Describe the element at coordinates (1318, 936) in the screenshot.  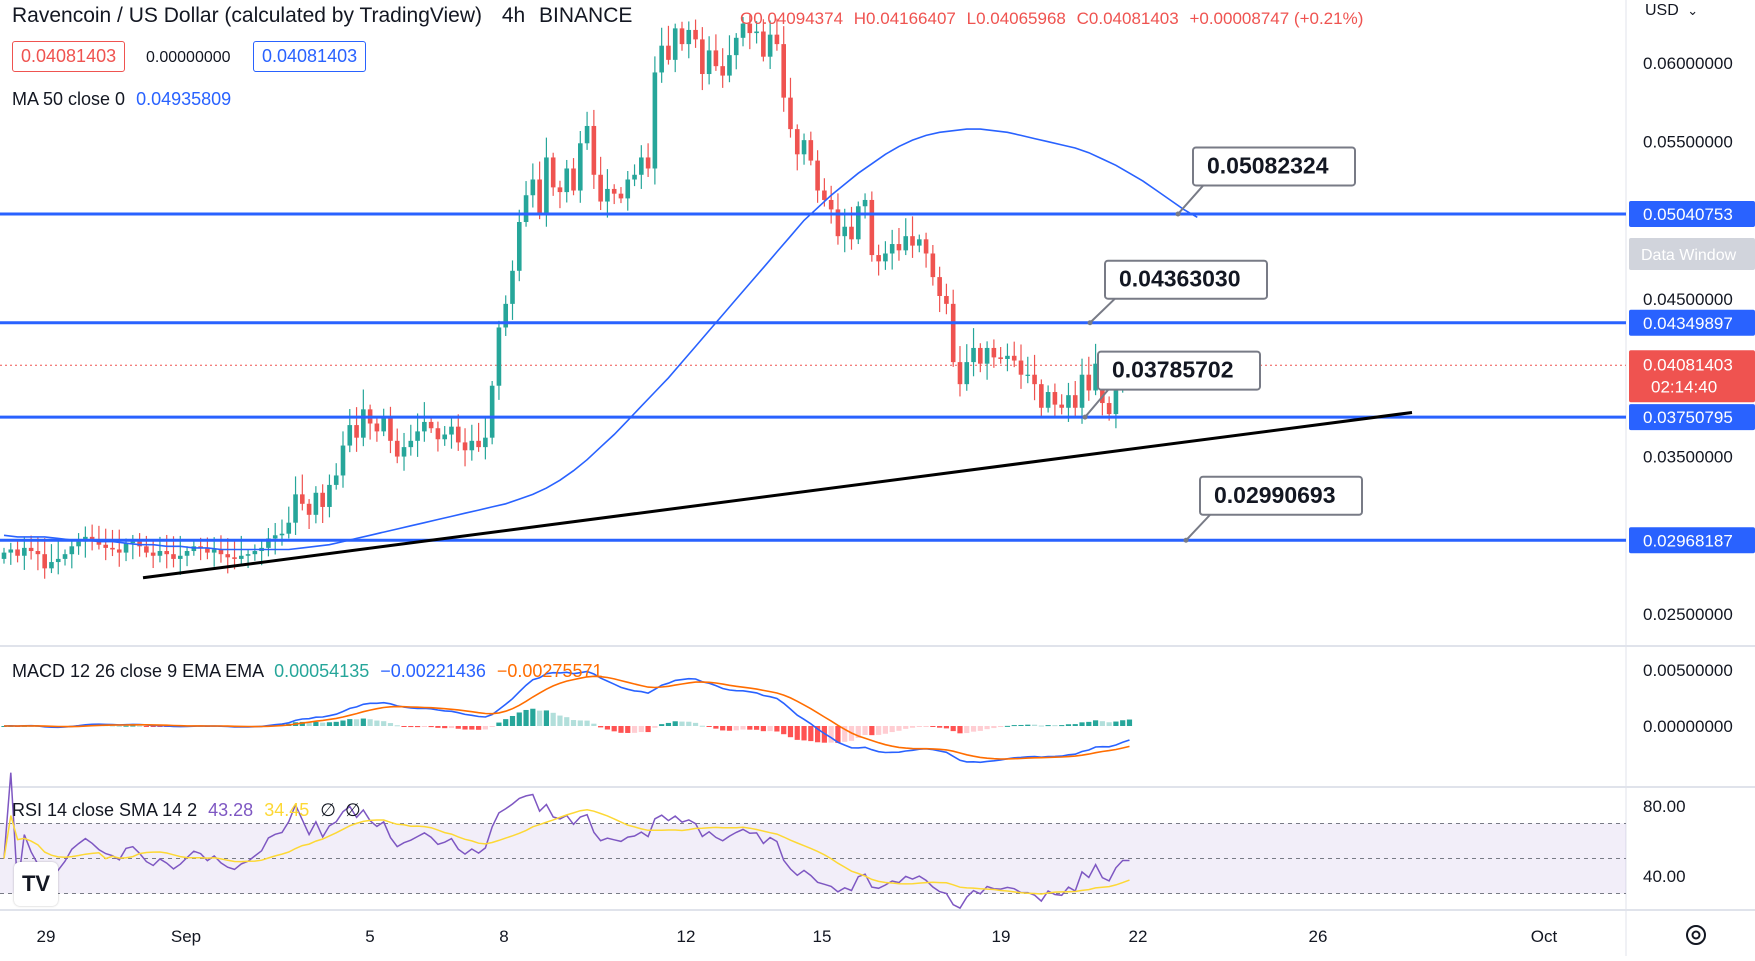
I see `time-axis-tick: 26` at that location.